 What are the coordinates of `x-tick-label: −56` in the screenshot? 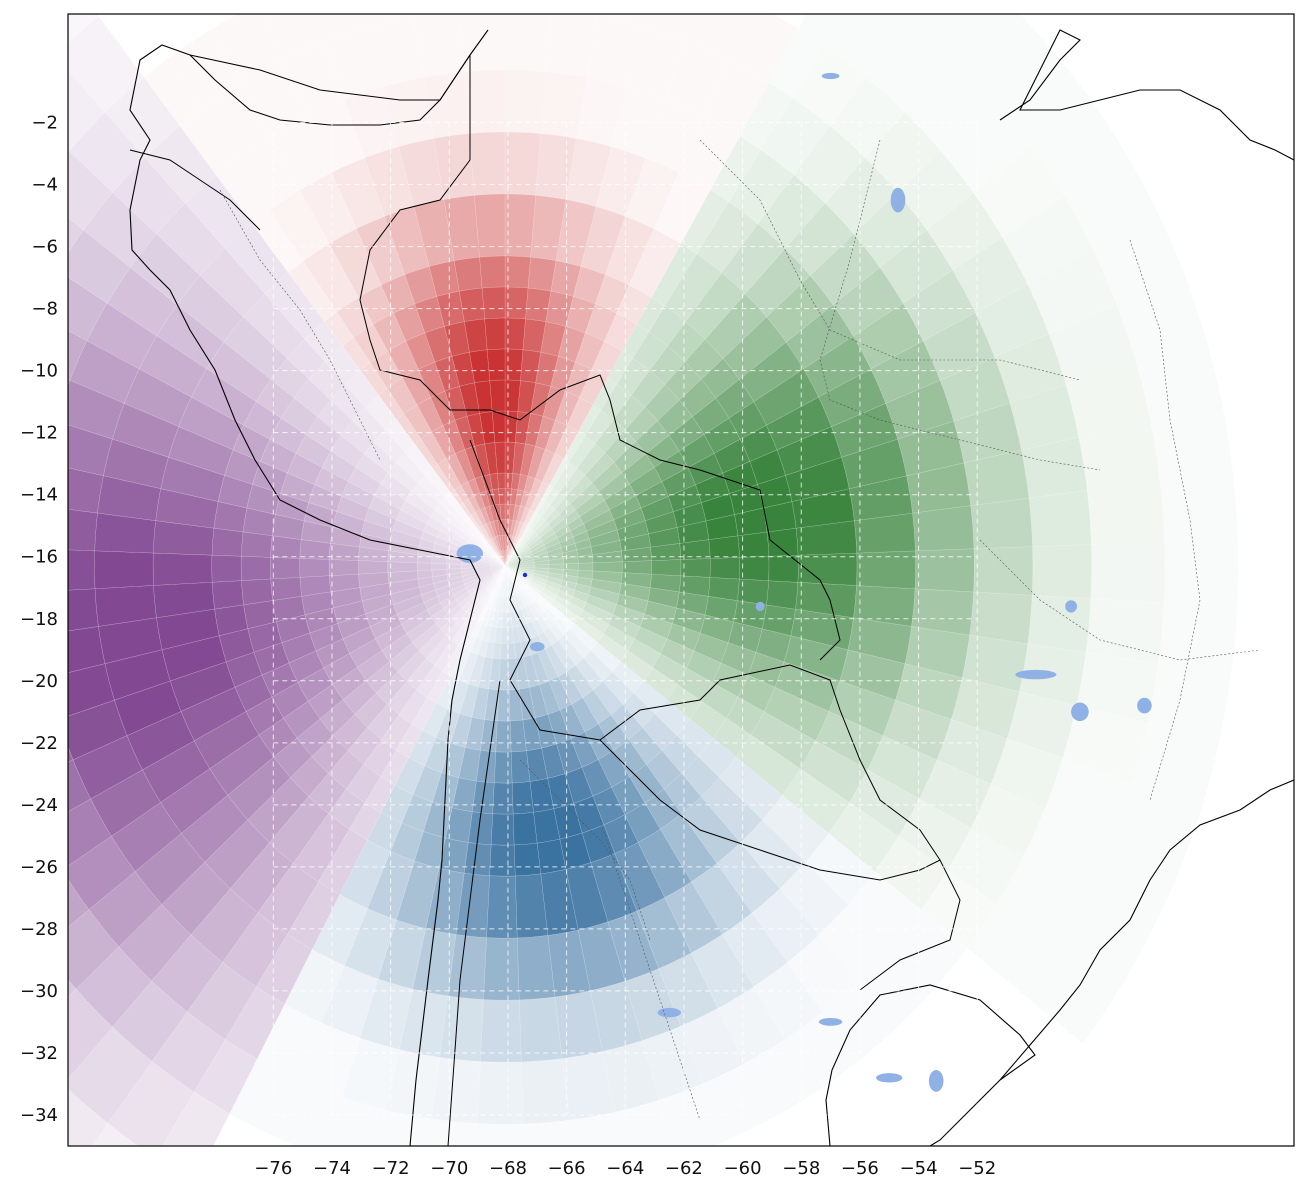 It's located at (860, 1168).